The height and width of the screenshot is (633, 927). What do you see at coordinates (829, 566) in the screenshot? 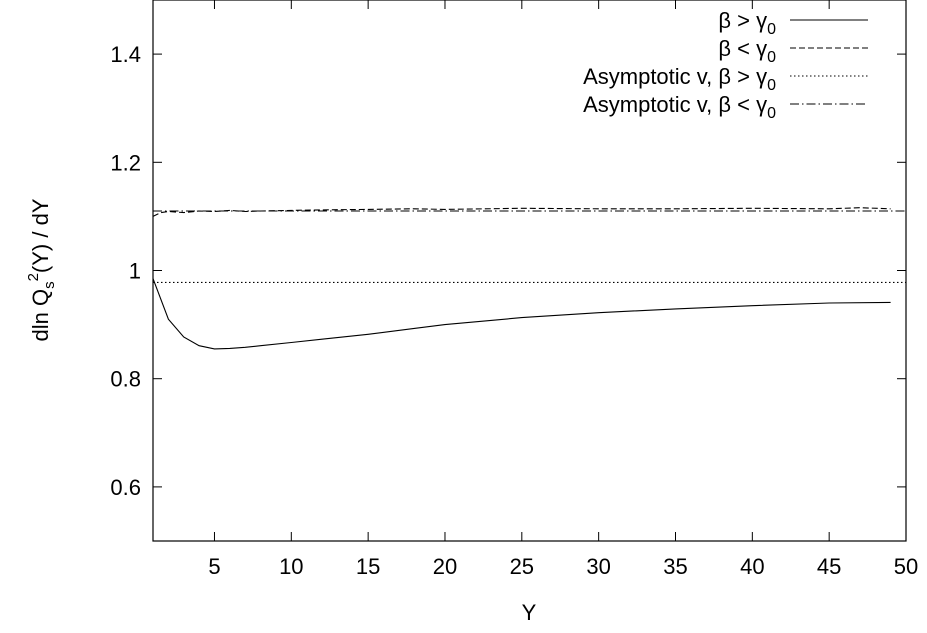
I see `x-tick-label: 45` at bounding box center [829, 566].